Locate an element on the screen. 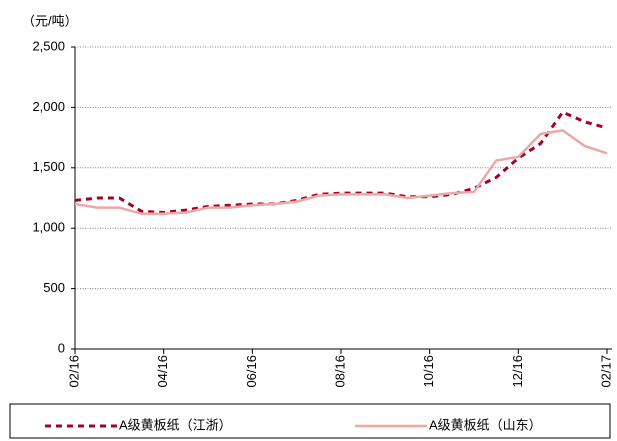 The width and height of the screenshot is (617, 441). x-tick-label: 02/17 is located at coordinates (605, 371).